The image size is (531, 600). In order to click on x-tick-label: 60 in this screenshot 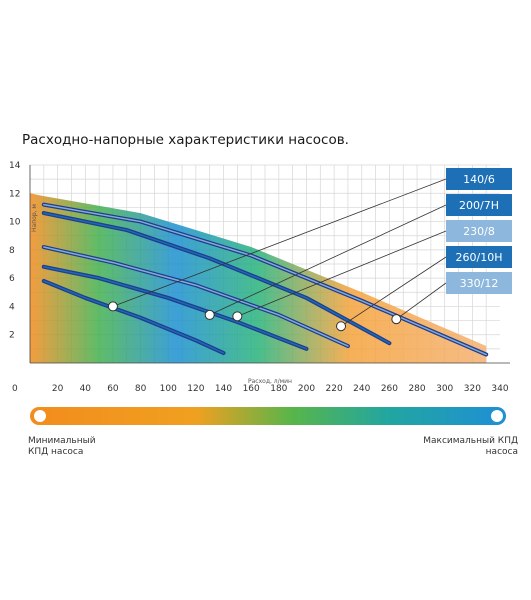, I will do `click(113, 389)`.